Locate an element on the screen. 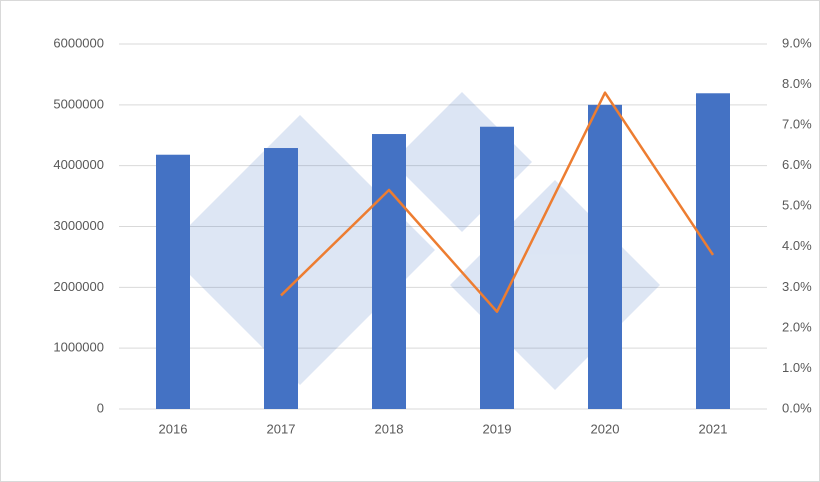 This screenshot has height=482, width=820. y2-tick-label: 5.0% is located at coordinates (797, 205).